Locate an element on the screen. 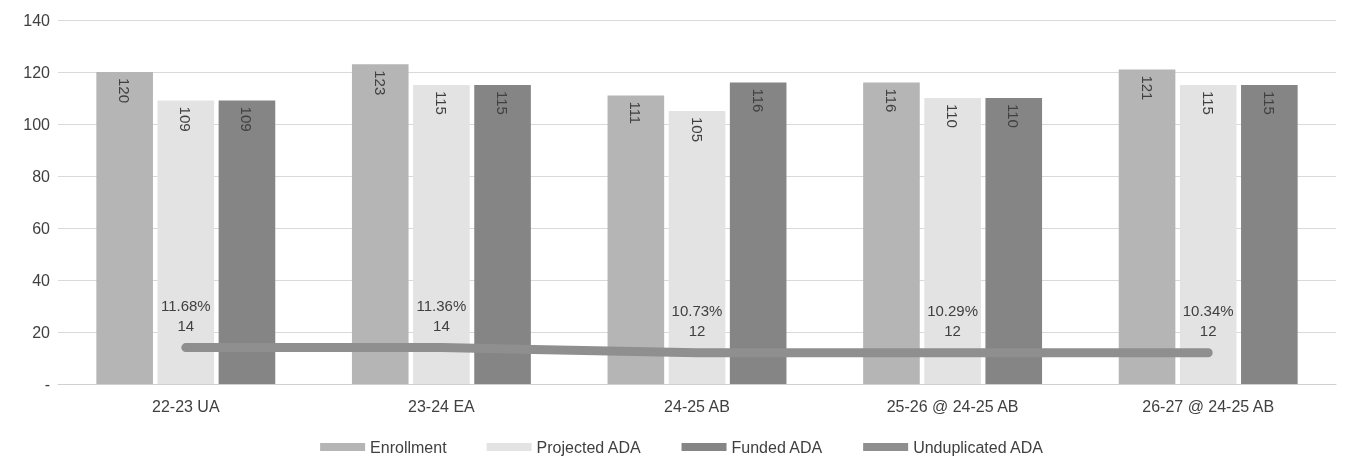 This screenshot has width=1364, height=472. data-label: 11.68% 14 is located at coordinates (185, 316).